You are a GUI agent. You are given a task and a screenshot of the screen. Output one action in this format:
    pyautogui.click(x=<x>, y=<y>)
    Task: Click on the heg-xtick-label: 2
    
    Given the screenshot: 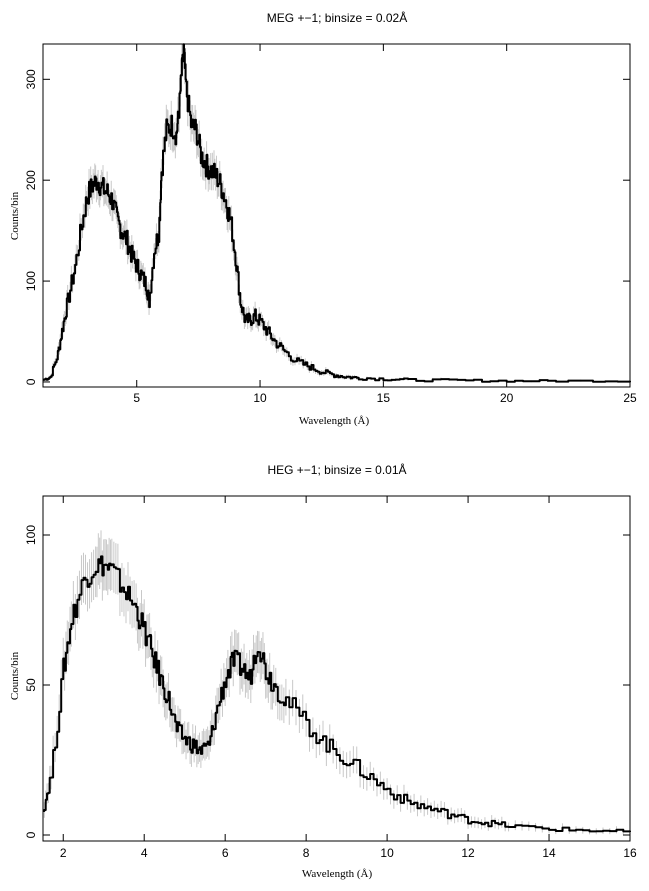 What is the action you would take?
    pyautogui.click(x=63, y=853)
    